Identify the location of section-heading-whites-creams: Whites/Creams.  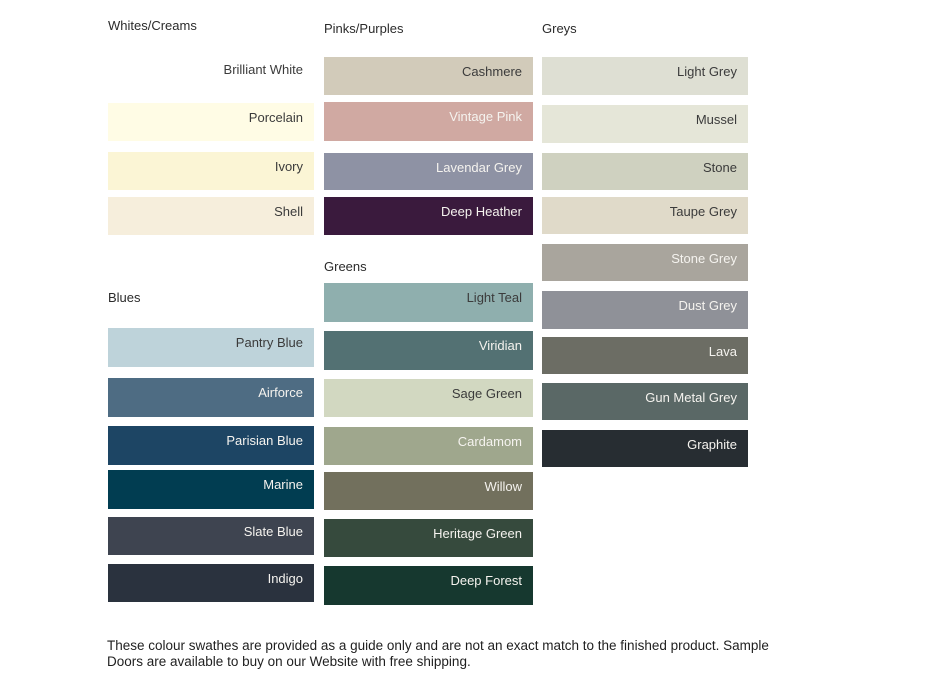
(152, 25).